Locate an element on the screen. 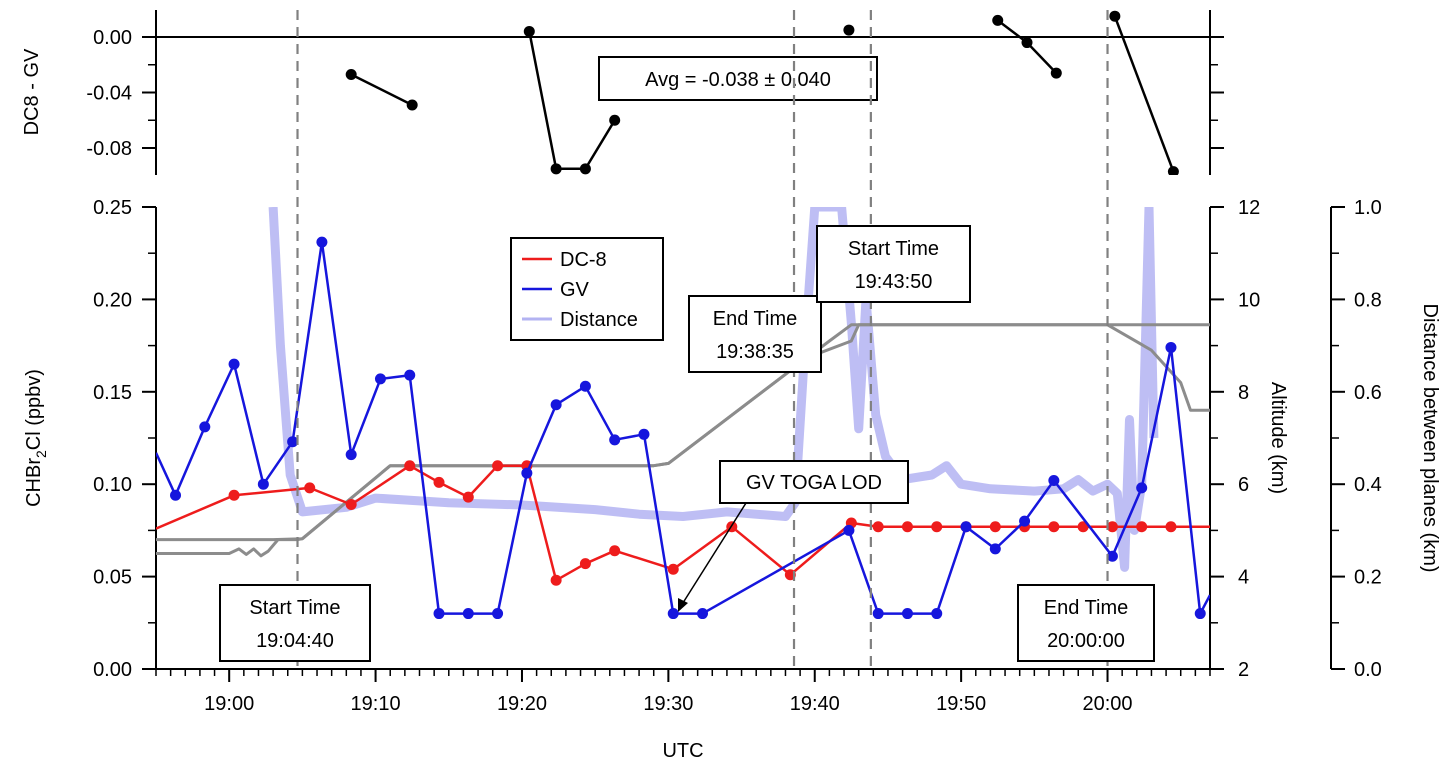  x-tick-label: 19:00 is located at coordinates (229, 704).